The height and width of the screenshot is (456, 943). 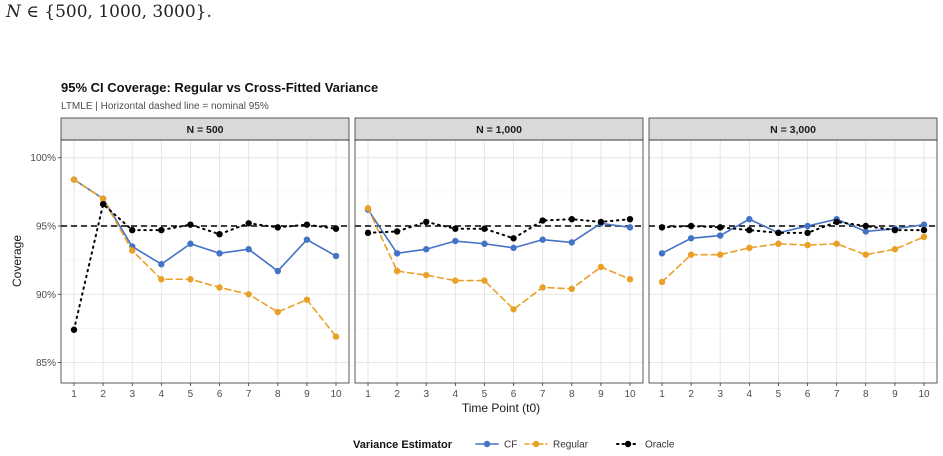 I want to click on legend-label-regular: Regular, so click(x=571, y=445).